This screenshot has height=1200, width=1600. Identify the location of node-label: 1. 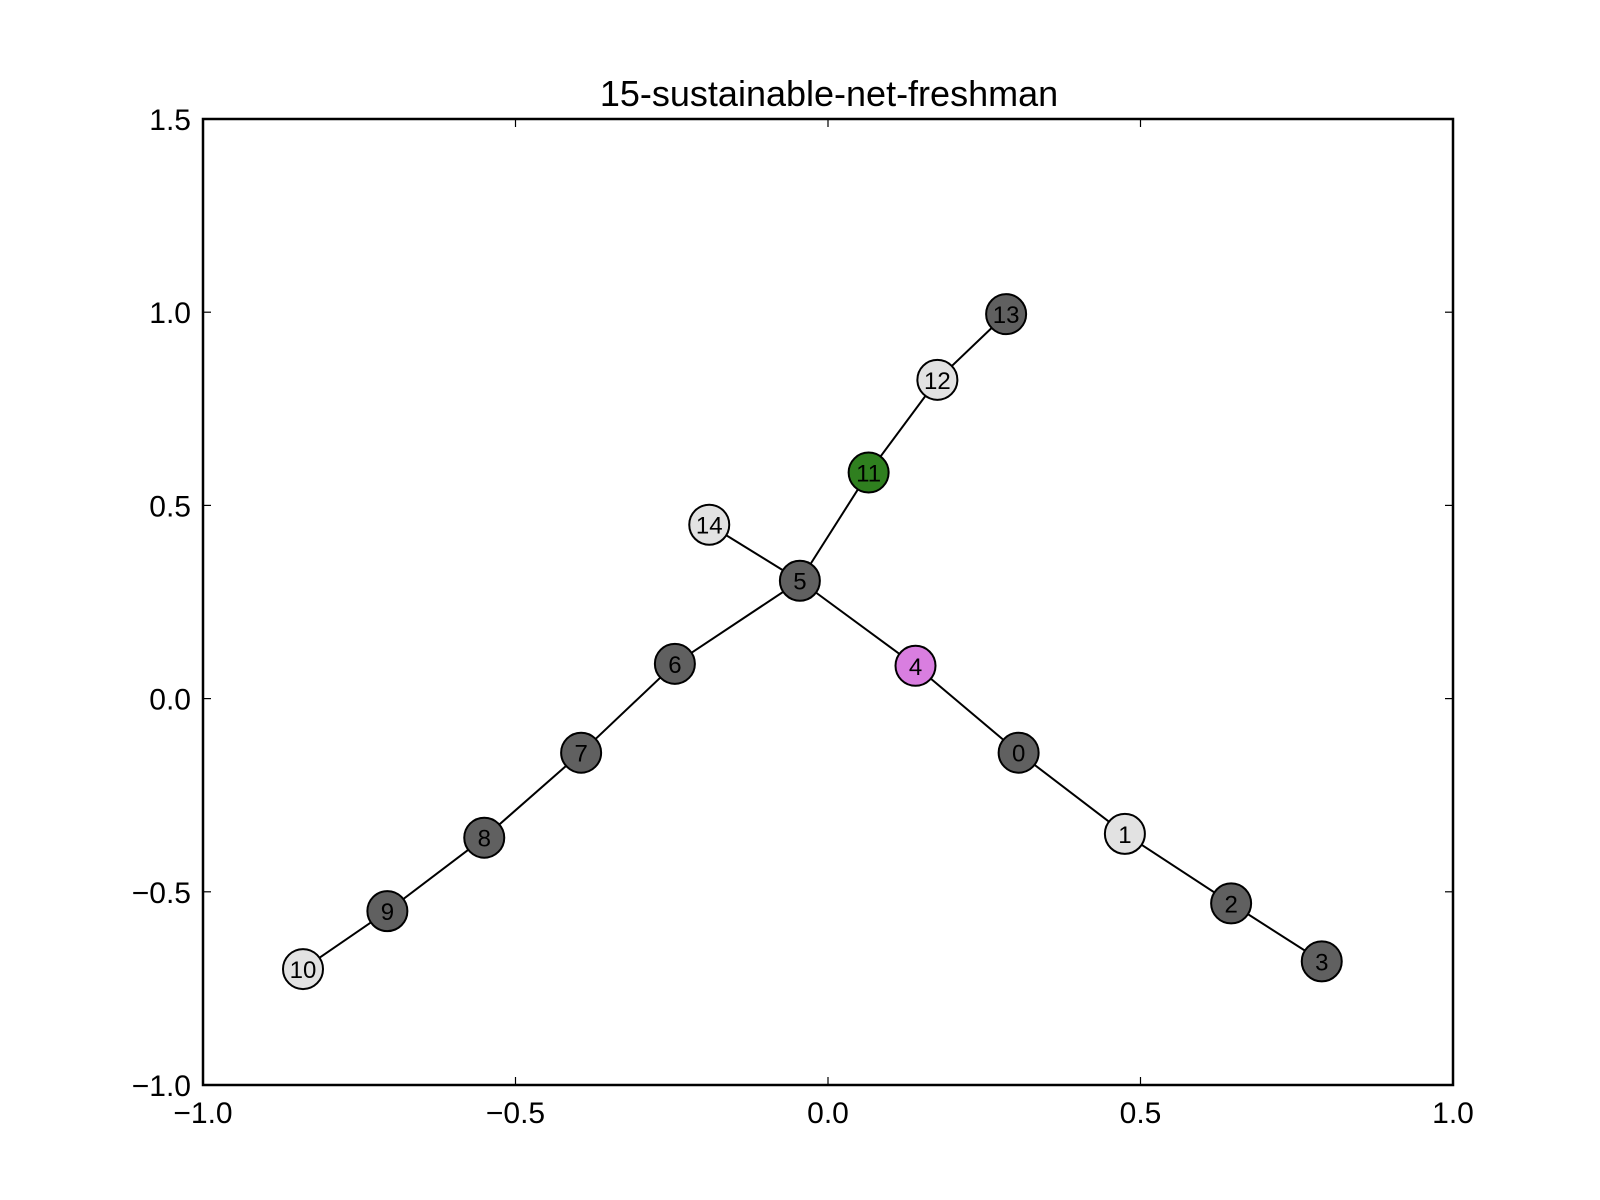
(1124, 835).